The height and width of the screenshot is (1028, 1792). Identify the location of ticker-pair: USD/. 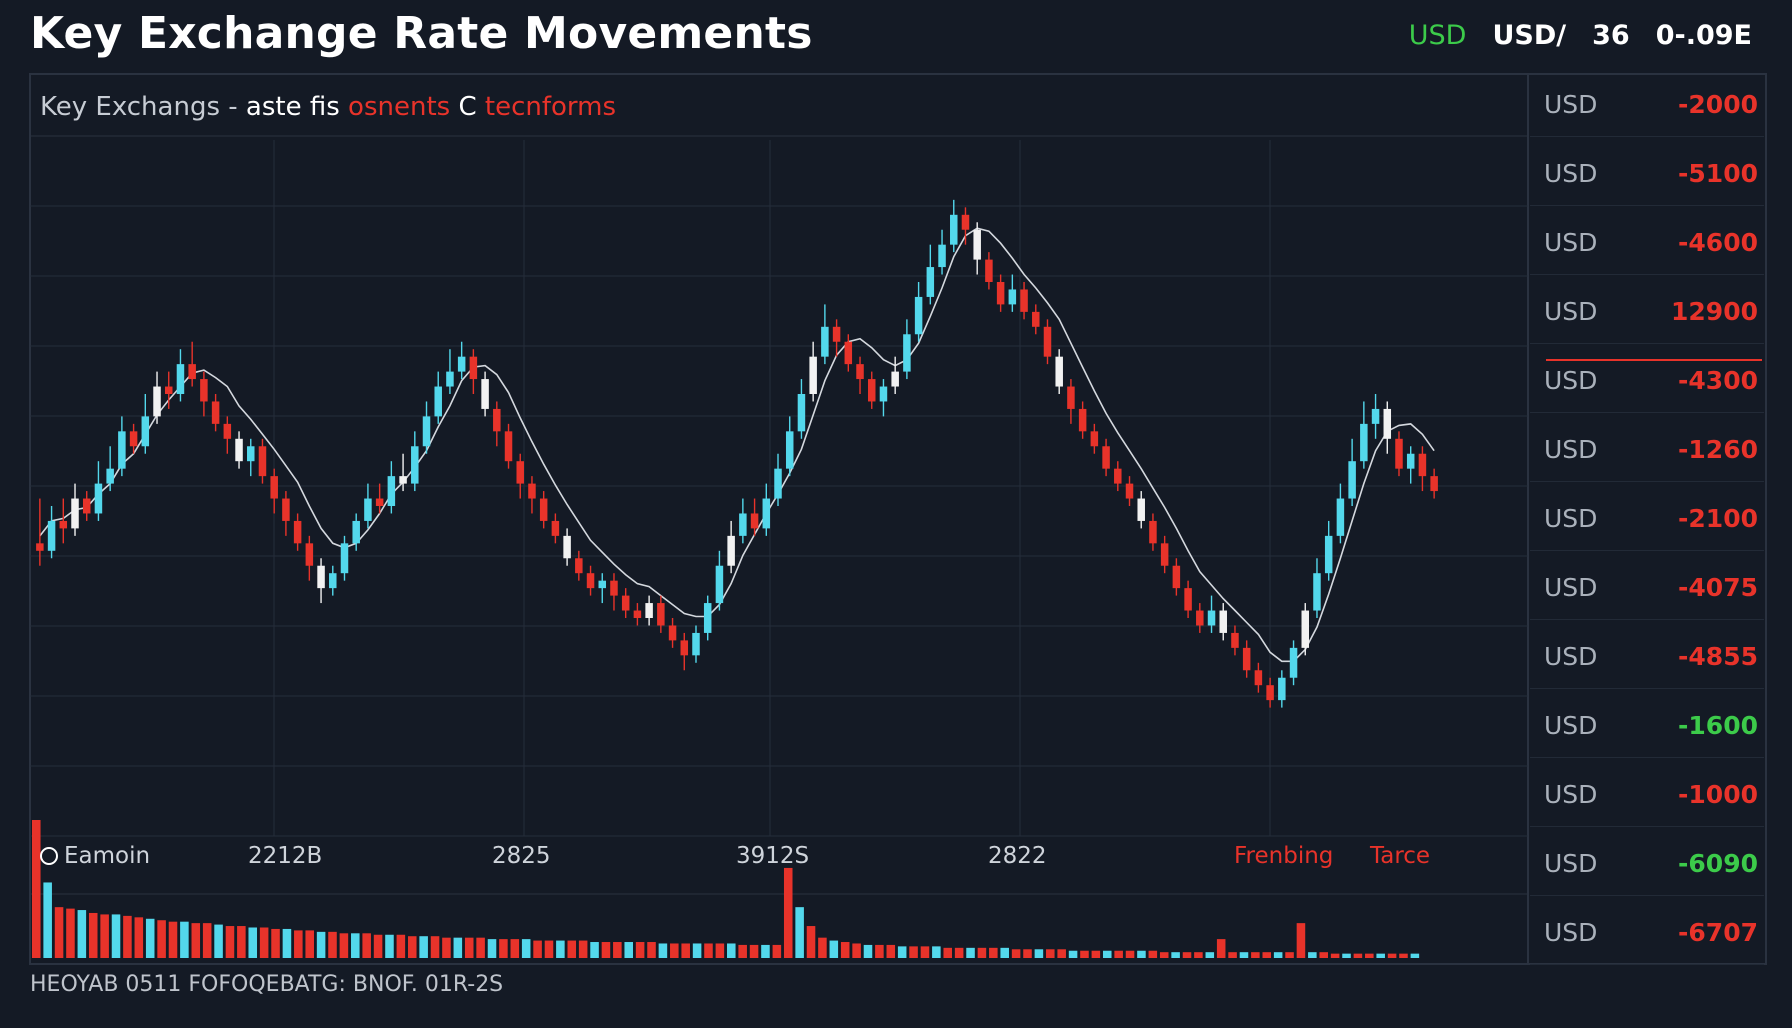
(1529, 35).